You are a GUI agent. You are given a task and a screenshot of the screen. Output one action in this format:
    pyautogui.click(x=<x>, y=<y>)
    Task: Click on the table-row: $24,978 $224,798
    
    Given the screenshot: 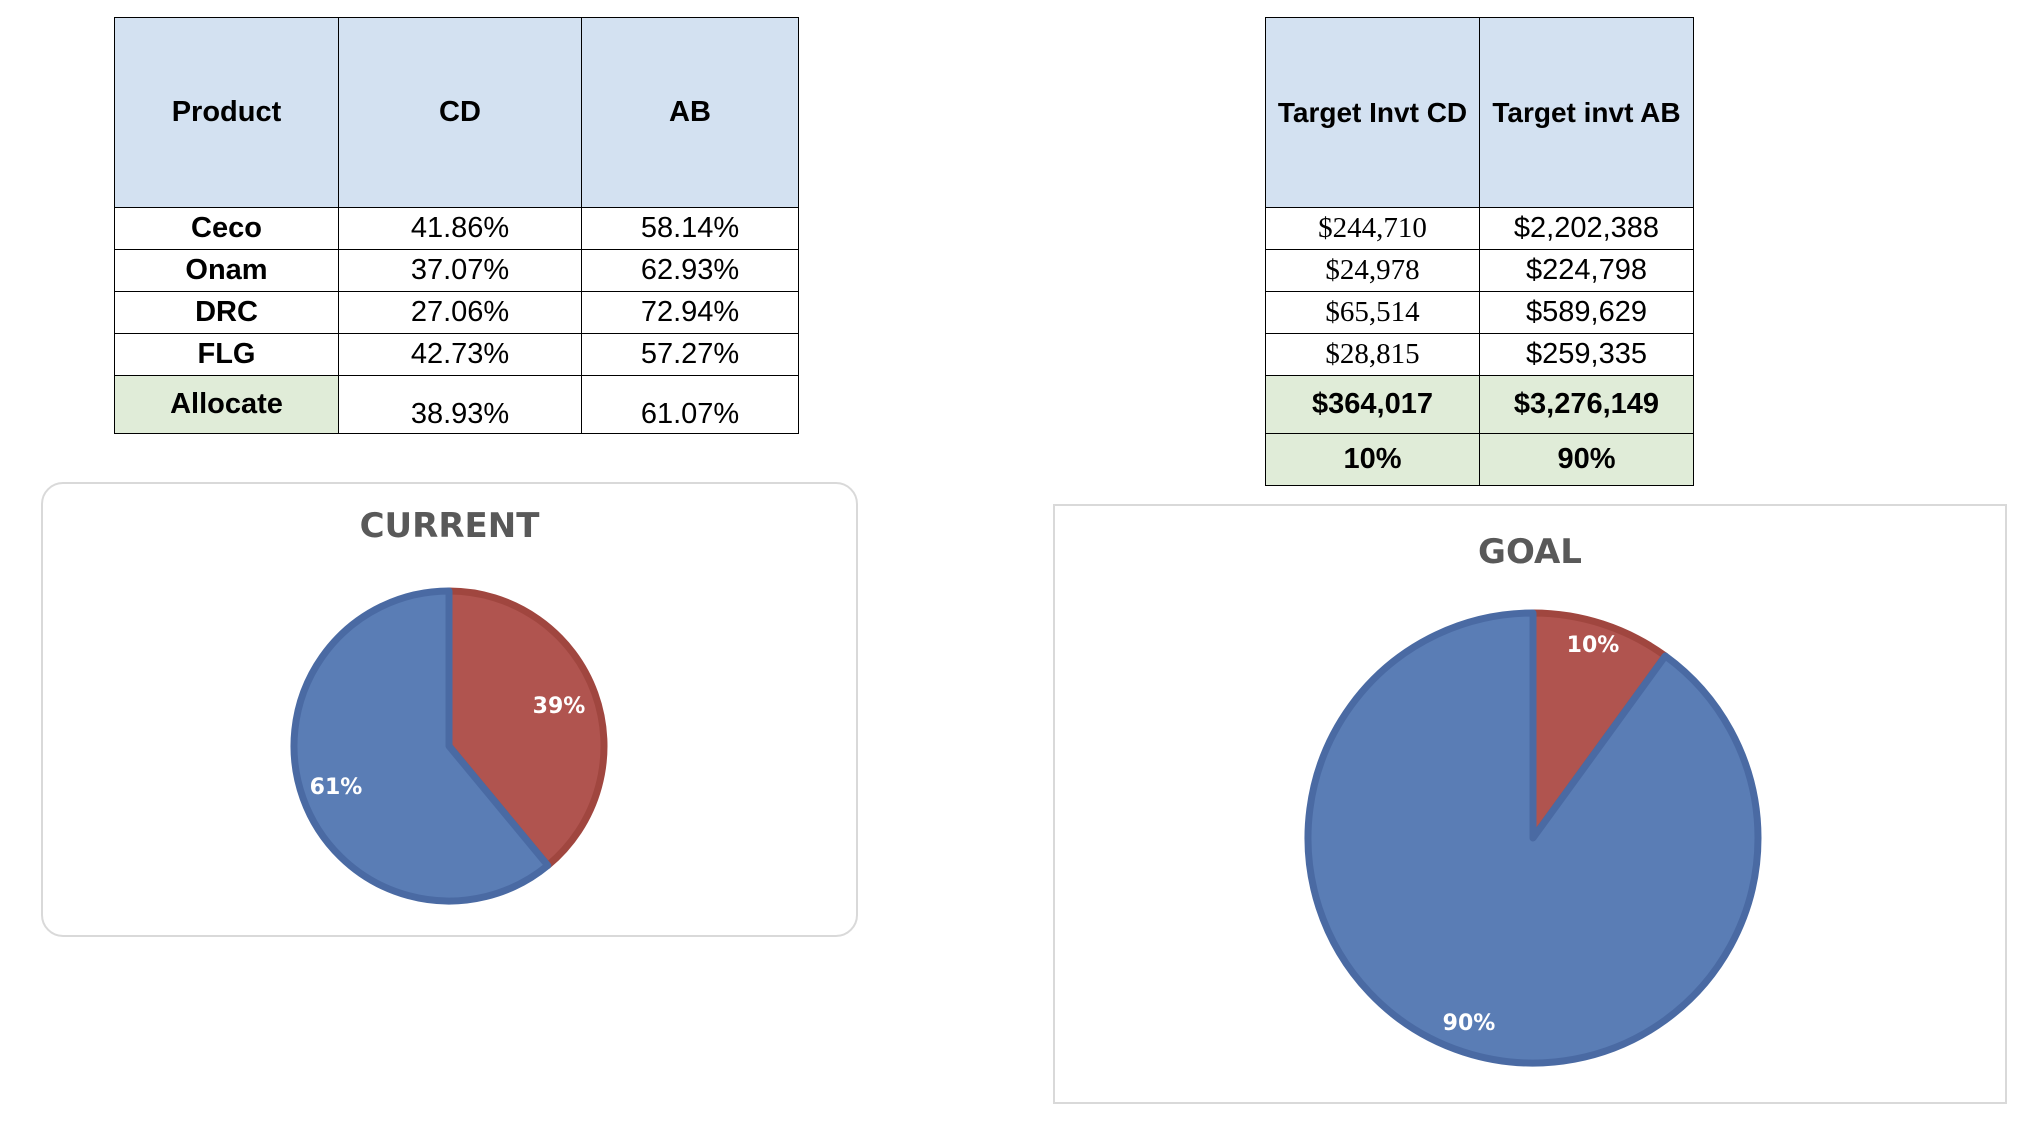 What is the action you would take?
    pyautogui.click(x=1479, y=270)
    